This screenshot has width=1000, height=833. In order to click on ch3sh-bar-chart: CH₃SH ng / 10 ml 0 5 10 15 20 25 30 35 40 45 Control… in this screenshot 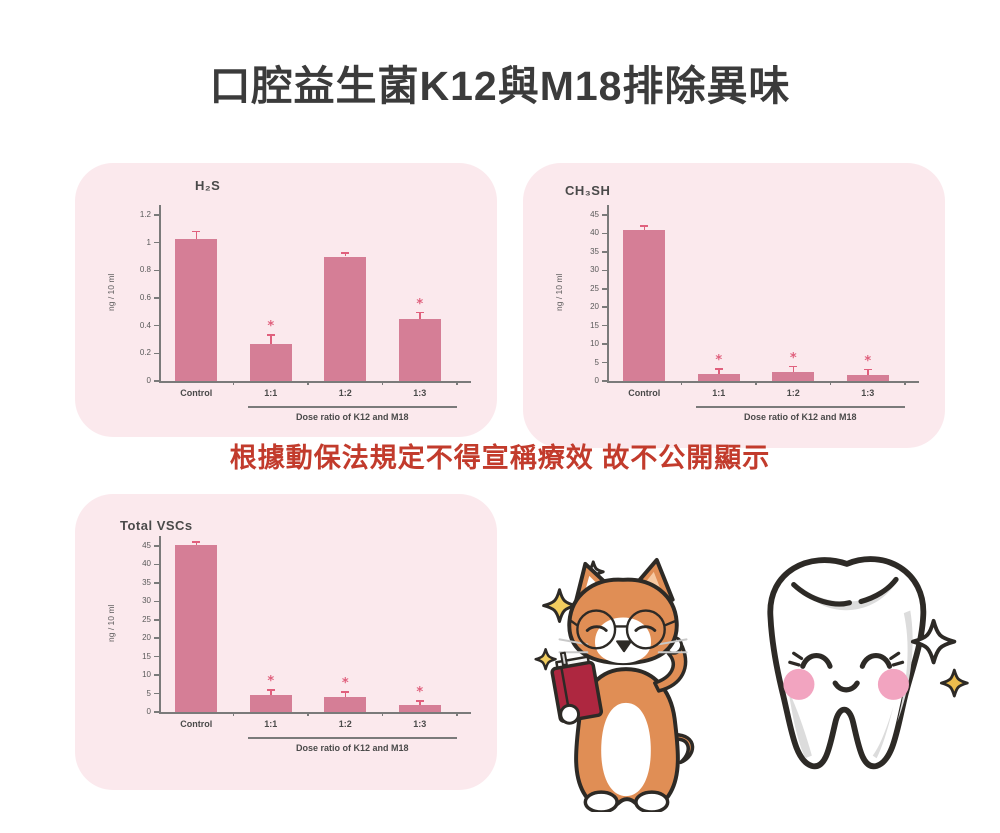, I will do `click(734, 305)`.